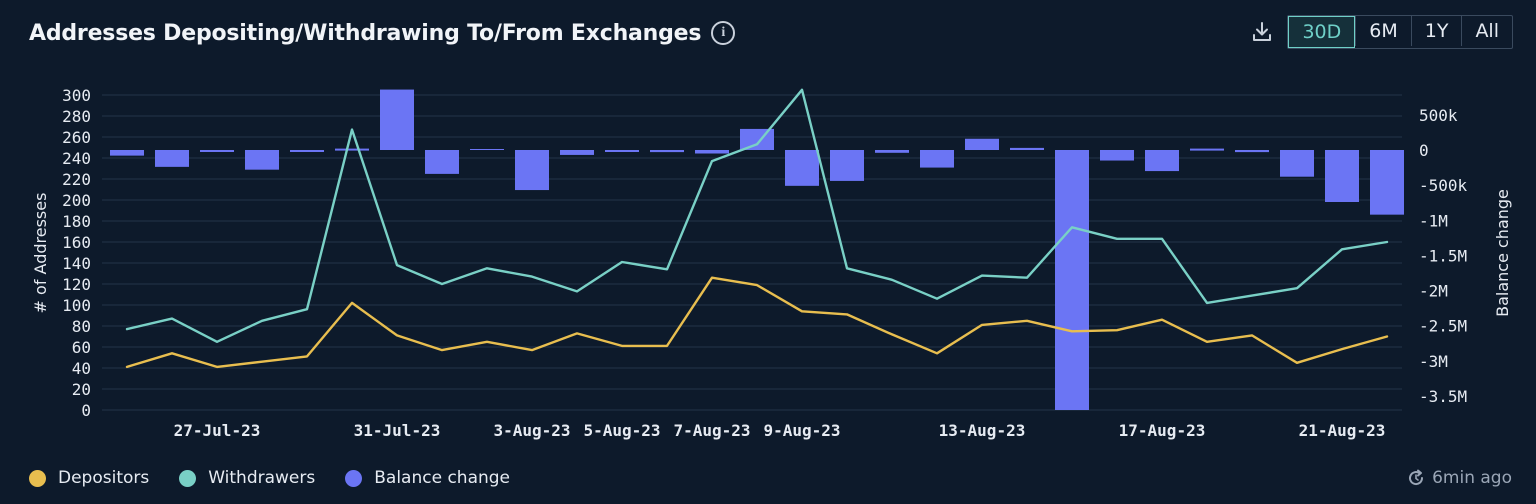 The image size is (1536, 504). What do you see at coordinates (982, 430) in the screenshot?
I see `x-axis-tick-label: 13-Aug-23` at bounding box center [982, 430].